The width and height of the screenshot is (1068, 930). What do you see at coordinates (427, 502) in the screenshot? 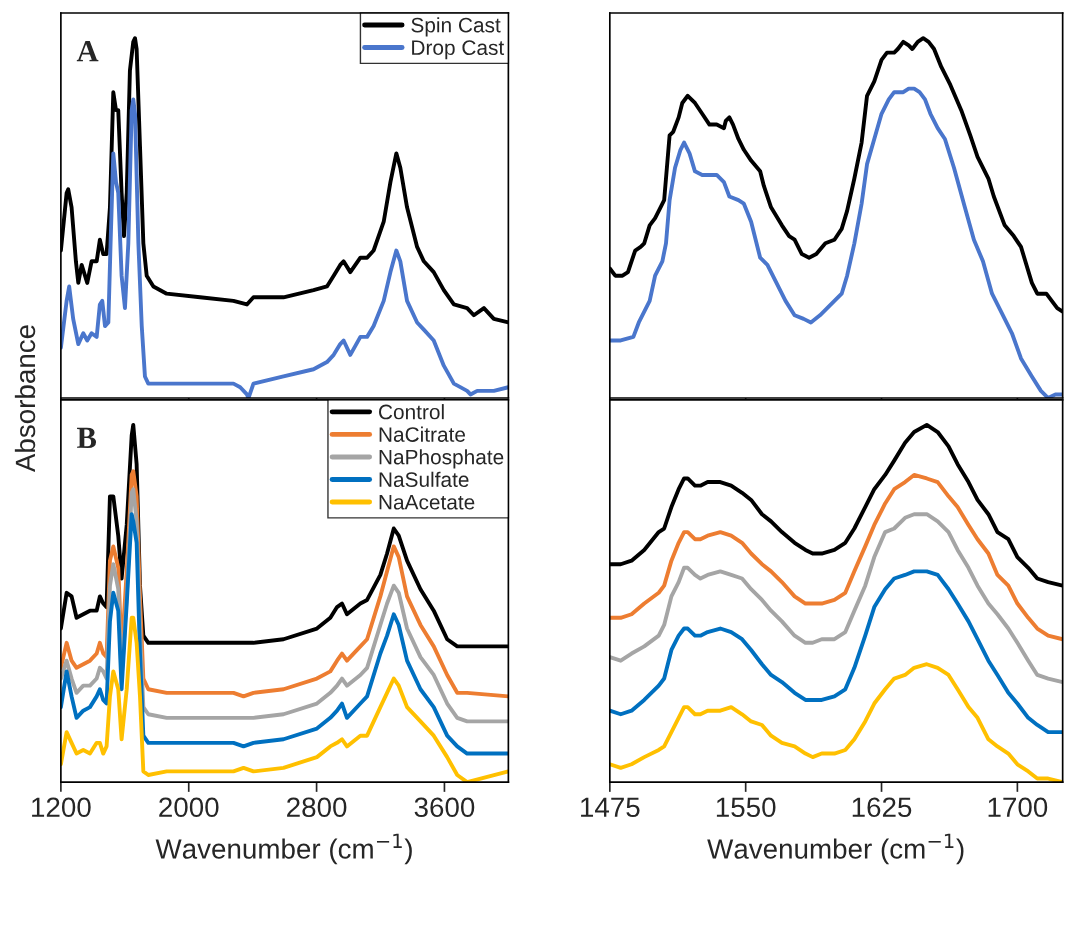
I see `legend-label: NaAcetate` at bounding box center [427, 502].